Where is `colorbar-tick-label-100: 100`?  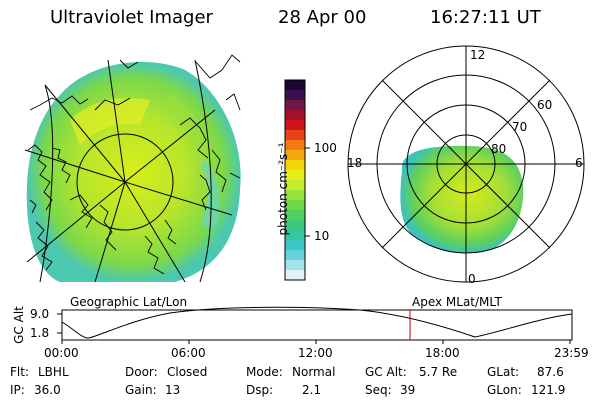 colorbar-tick-label-100: 100 is located at coordinates (325, 148).